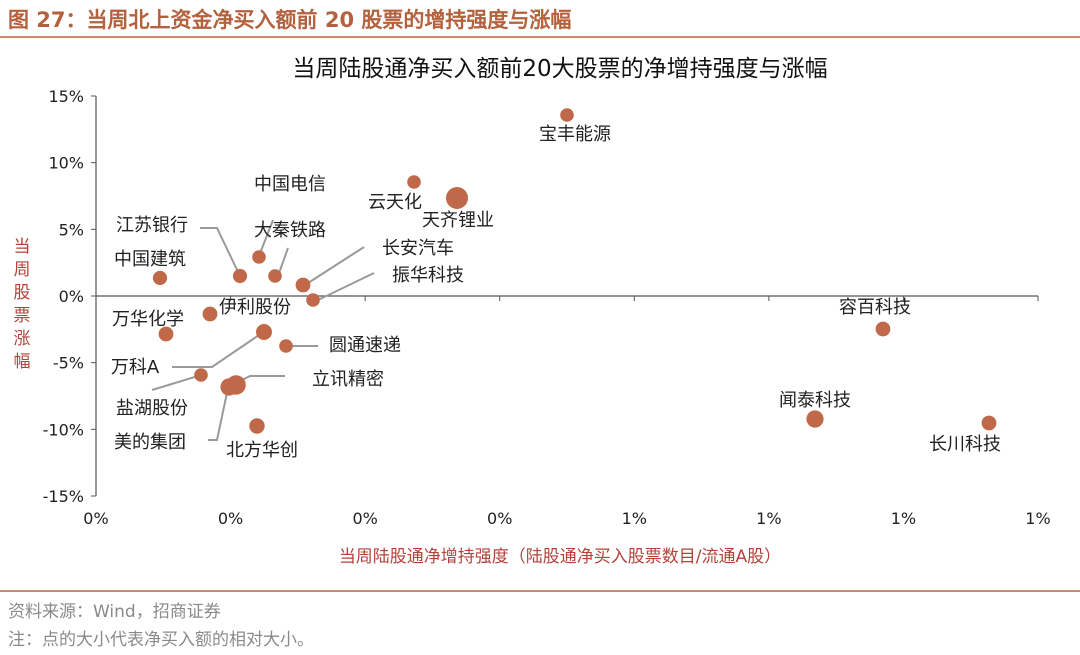 The width and height of the screenshot is (1080, 655). What do you see at coordinates (575, 134) in the screenshot?
I see `data-label: 宝丰能源` at bounding box center [575, 134].